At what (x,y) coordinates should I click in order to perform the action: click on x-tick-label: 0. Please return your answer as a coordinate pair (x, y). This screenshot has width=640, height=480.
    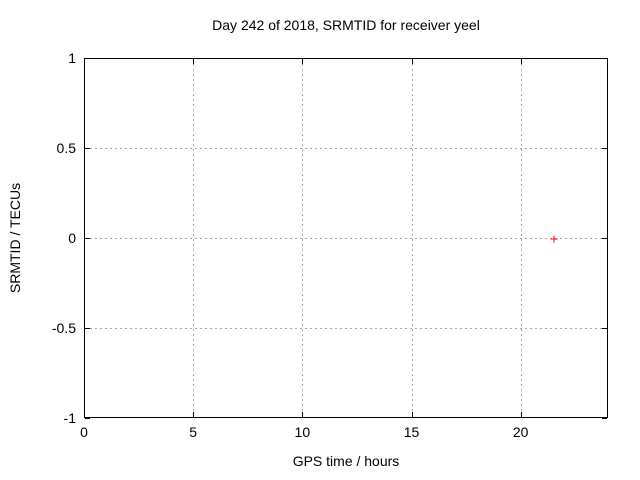
    Looking at the image, I should click on (84, 432).